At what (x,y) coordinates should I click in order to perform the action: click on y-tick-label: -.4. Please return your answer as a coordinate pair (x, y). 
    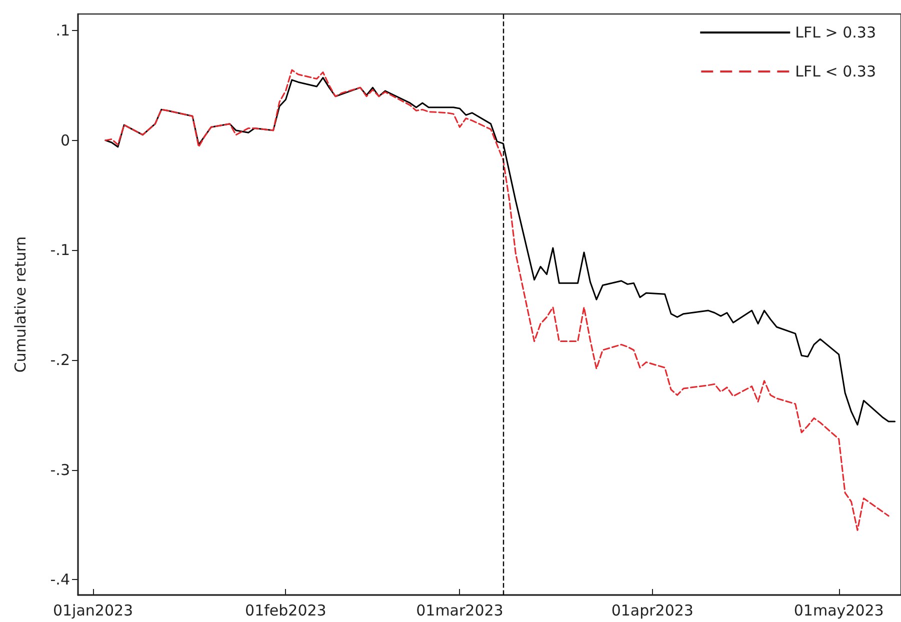
    Looking at the image, I should click on (60, 579).